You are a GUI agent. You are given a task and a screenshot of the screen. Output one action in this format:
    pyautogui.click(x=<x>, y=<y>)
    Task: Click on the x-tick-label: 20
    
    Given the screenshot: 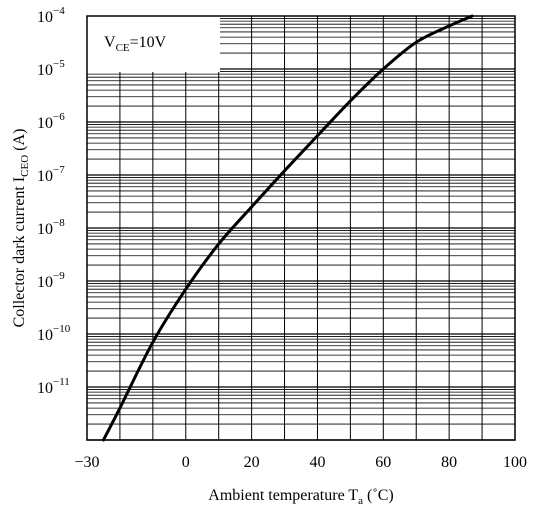 What is the action you would take?
    pyautogui.click(x=252, y=462)
    